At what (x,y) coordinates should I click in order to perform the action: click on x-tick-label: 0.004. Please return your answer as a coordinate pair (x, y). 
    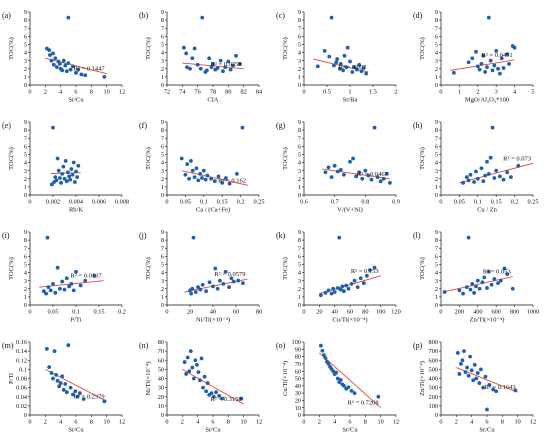
    Looking at the image, I should click on (76, 202).